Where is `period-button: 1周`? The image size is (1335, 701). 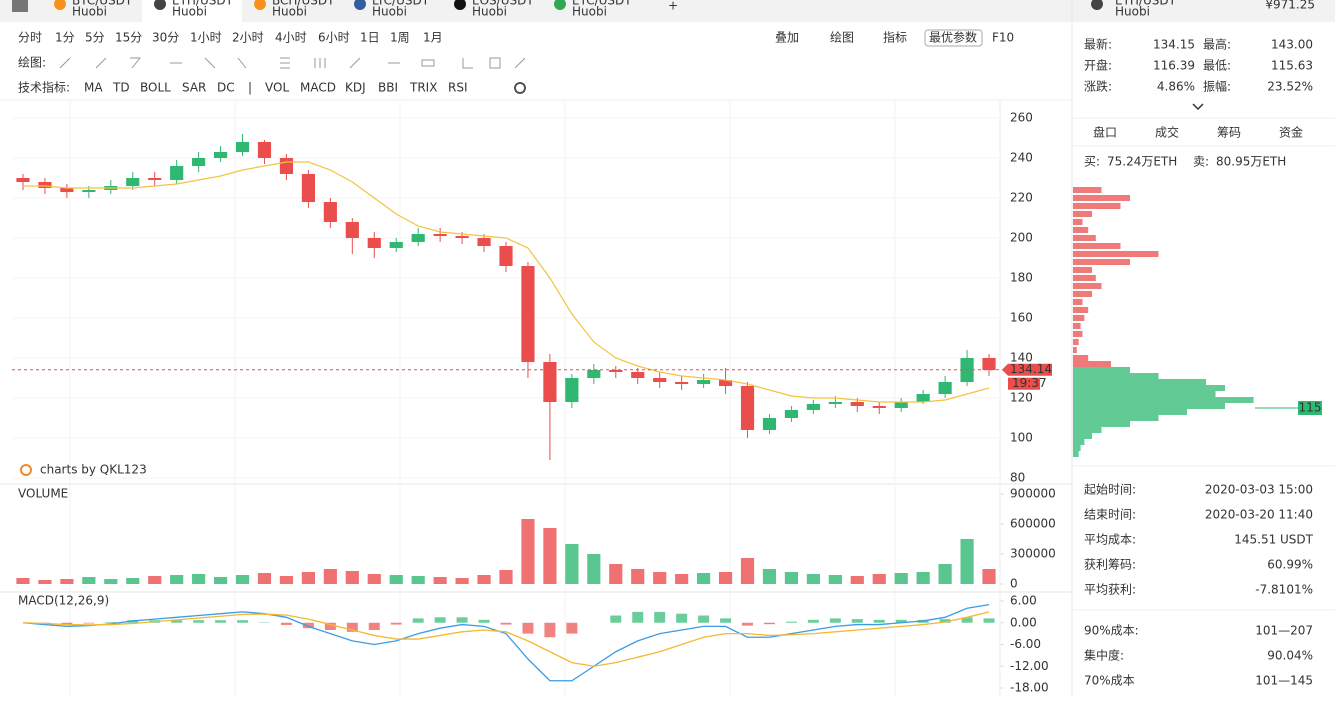 period-button: 1周 is located at coordinates (400, 38).